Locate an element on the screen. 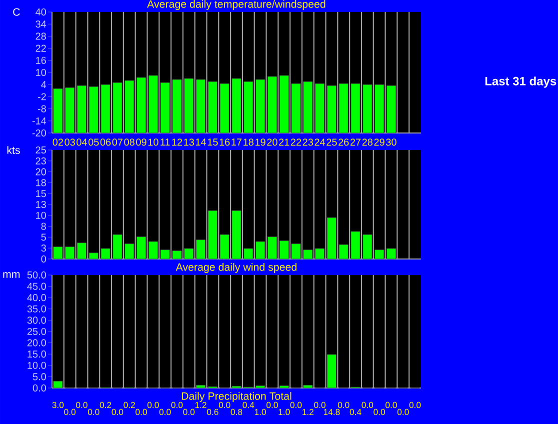 The height and width of the screenshot is (424, 558). x-tick-label: 16 is located at coordinates (225, 142).